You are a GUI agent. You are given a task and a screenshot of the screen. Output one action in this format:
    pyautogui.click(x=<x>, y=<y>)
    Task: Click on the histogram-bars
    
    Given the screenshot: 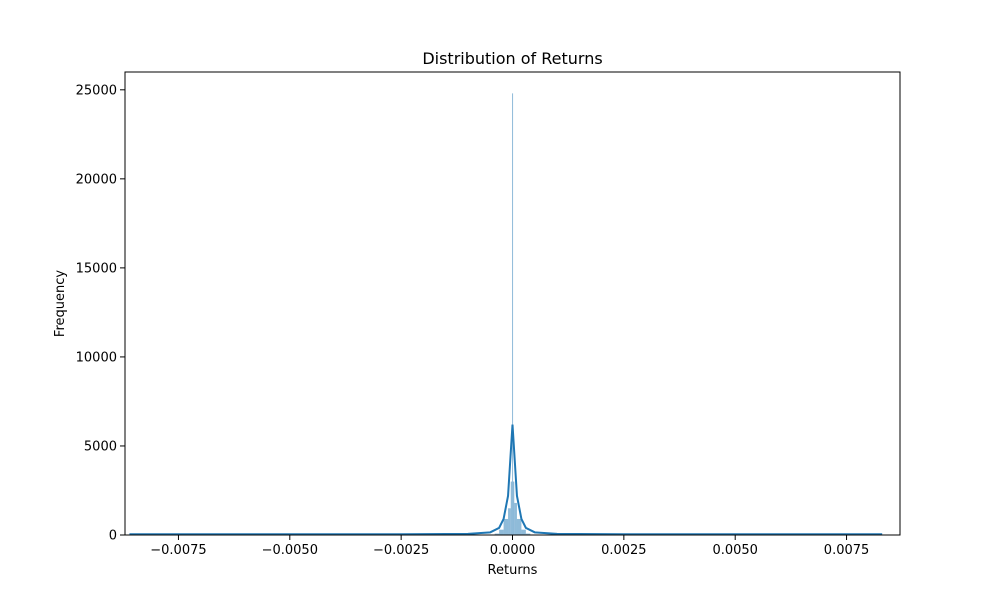 What is the action you would take?
    pyautogui.click(x=512, y=314)
    